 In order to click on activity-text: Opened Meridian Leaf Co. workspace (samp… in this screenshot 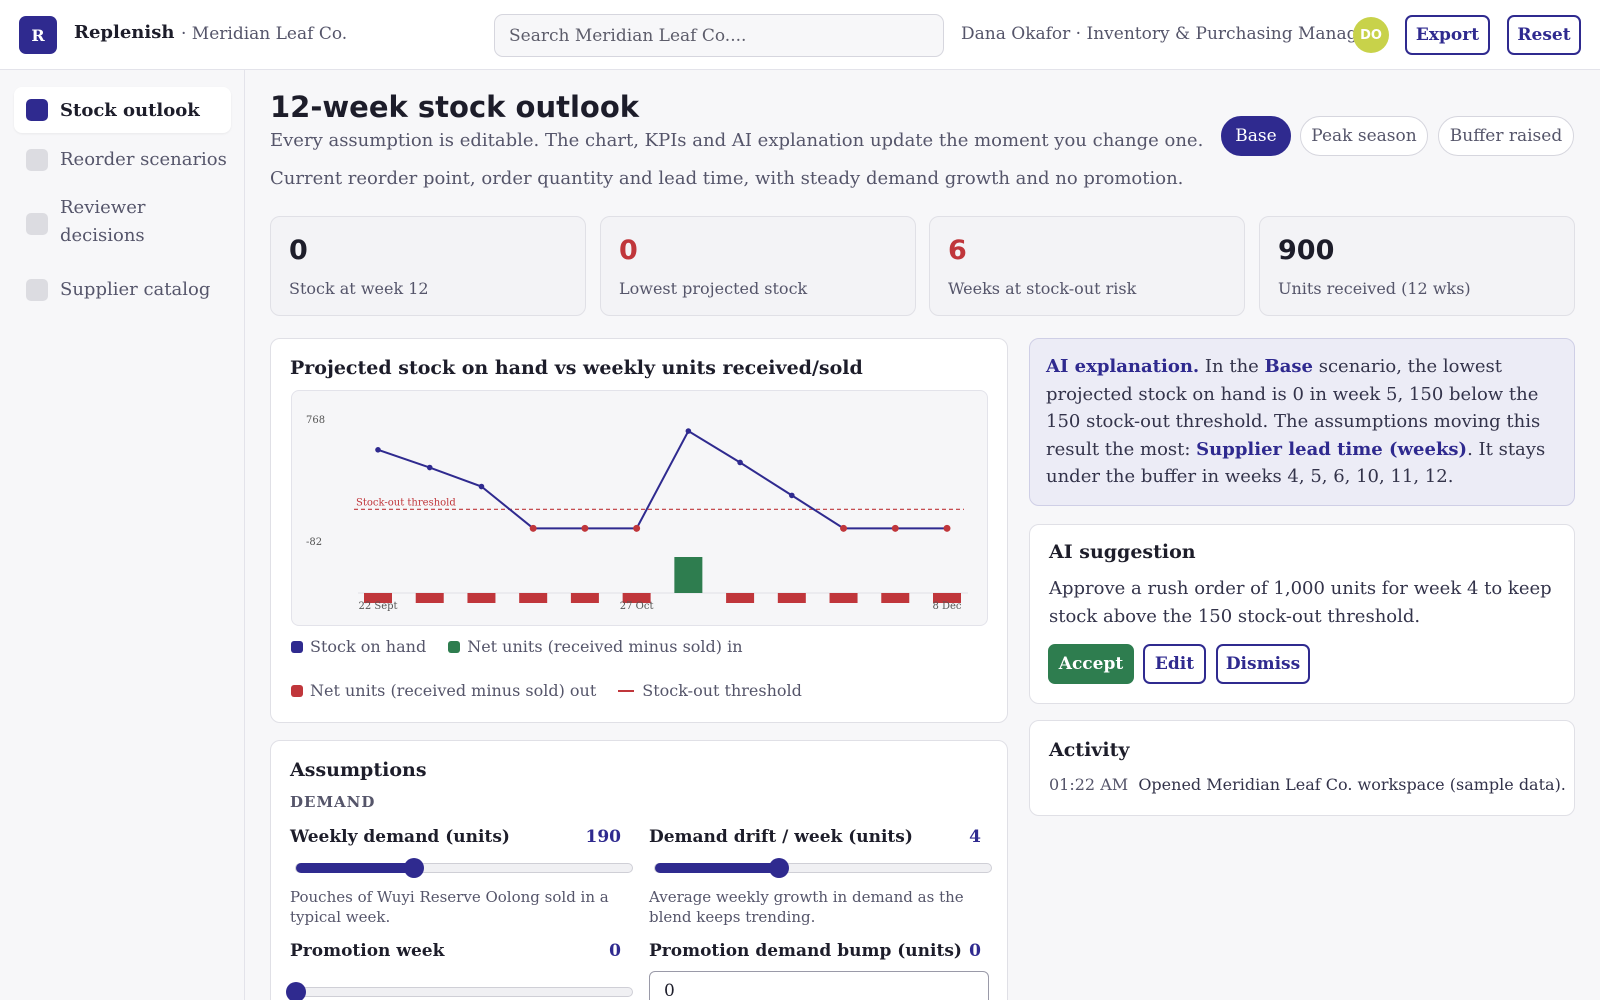, I will do `click(1352, 784)`.